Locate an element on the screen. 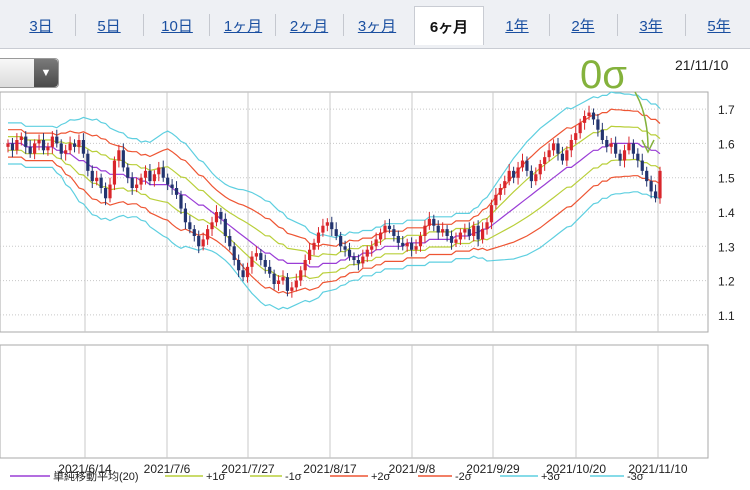  tab-8: 2年 is located at coordinates (583, 26).